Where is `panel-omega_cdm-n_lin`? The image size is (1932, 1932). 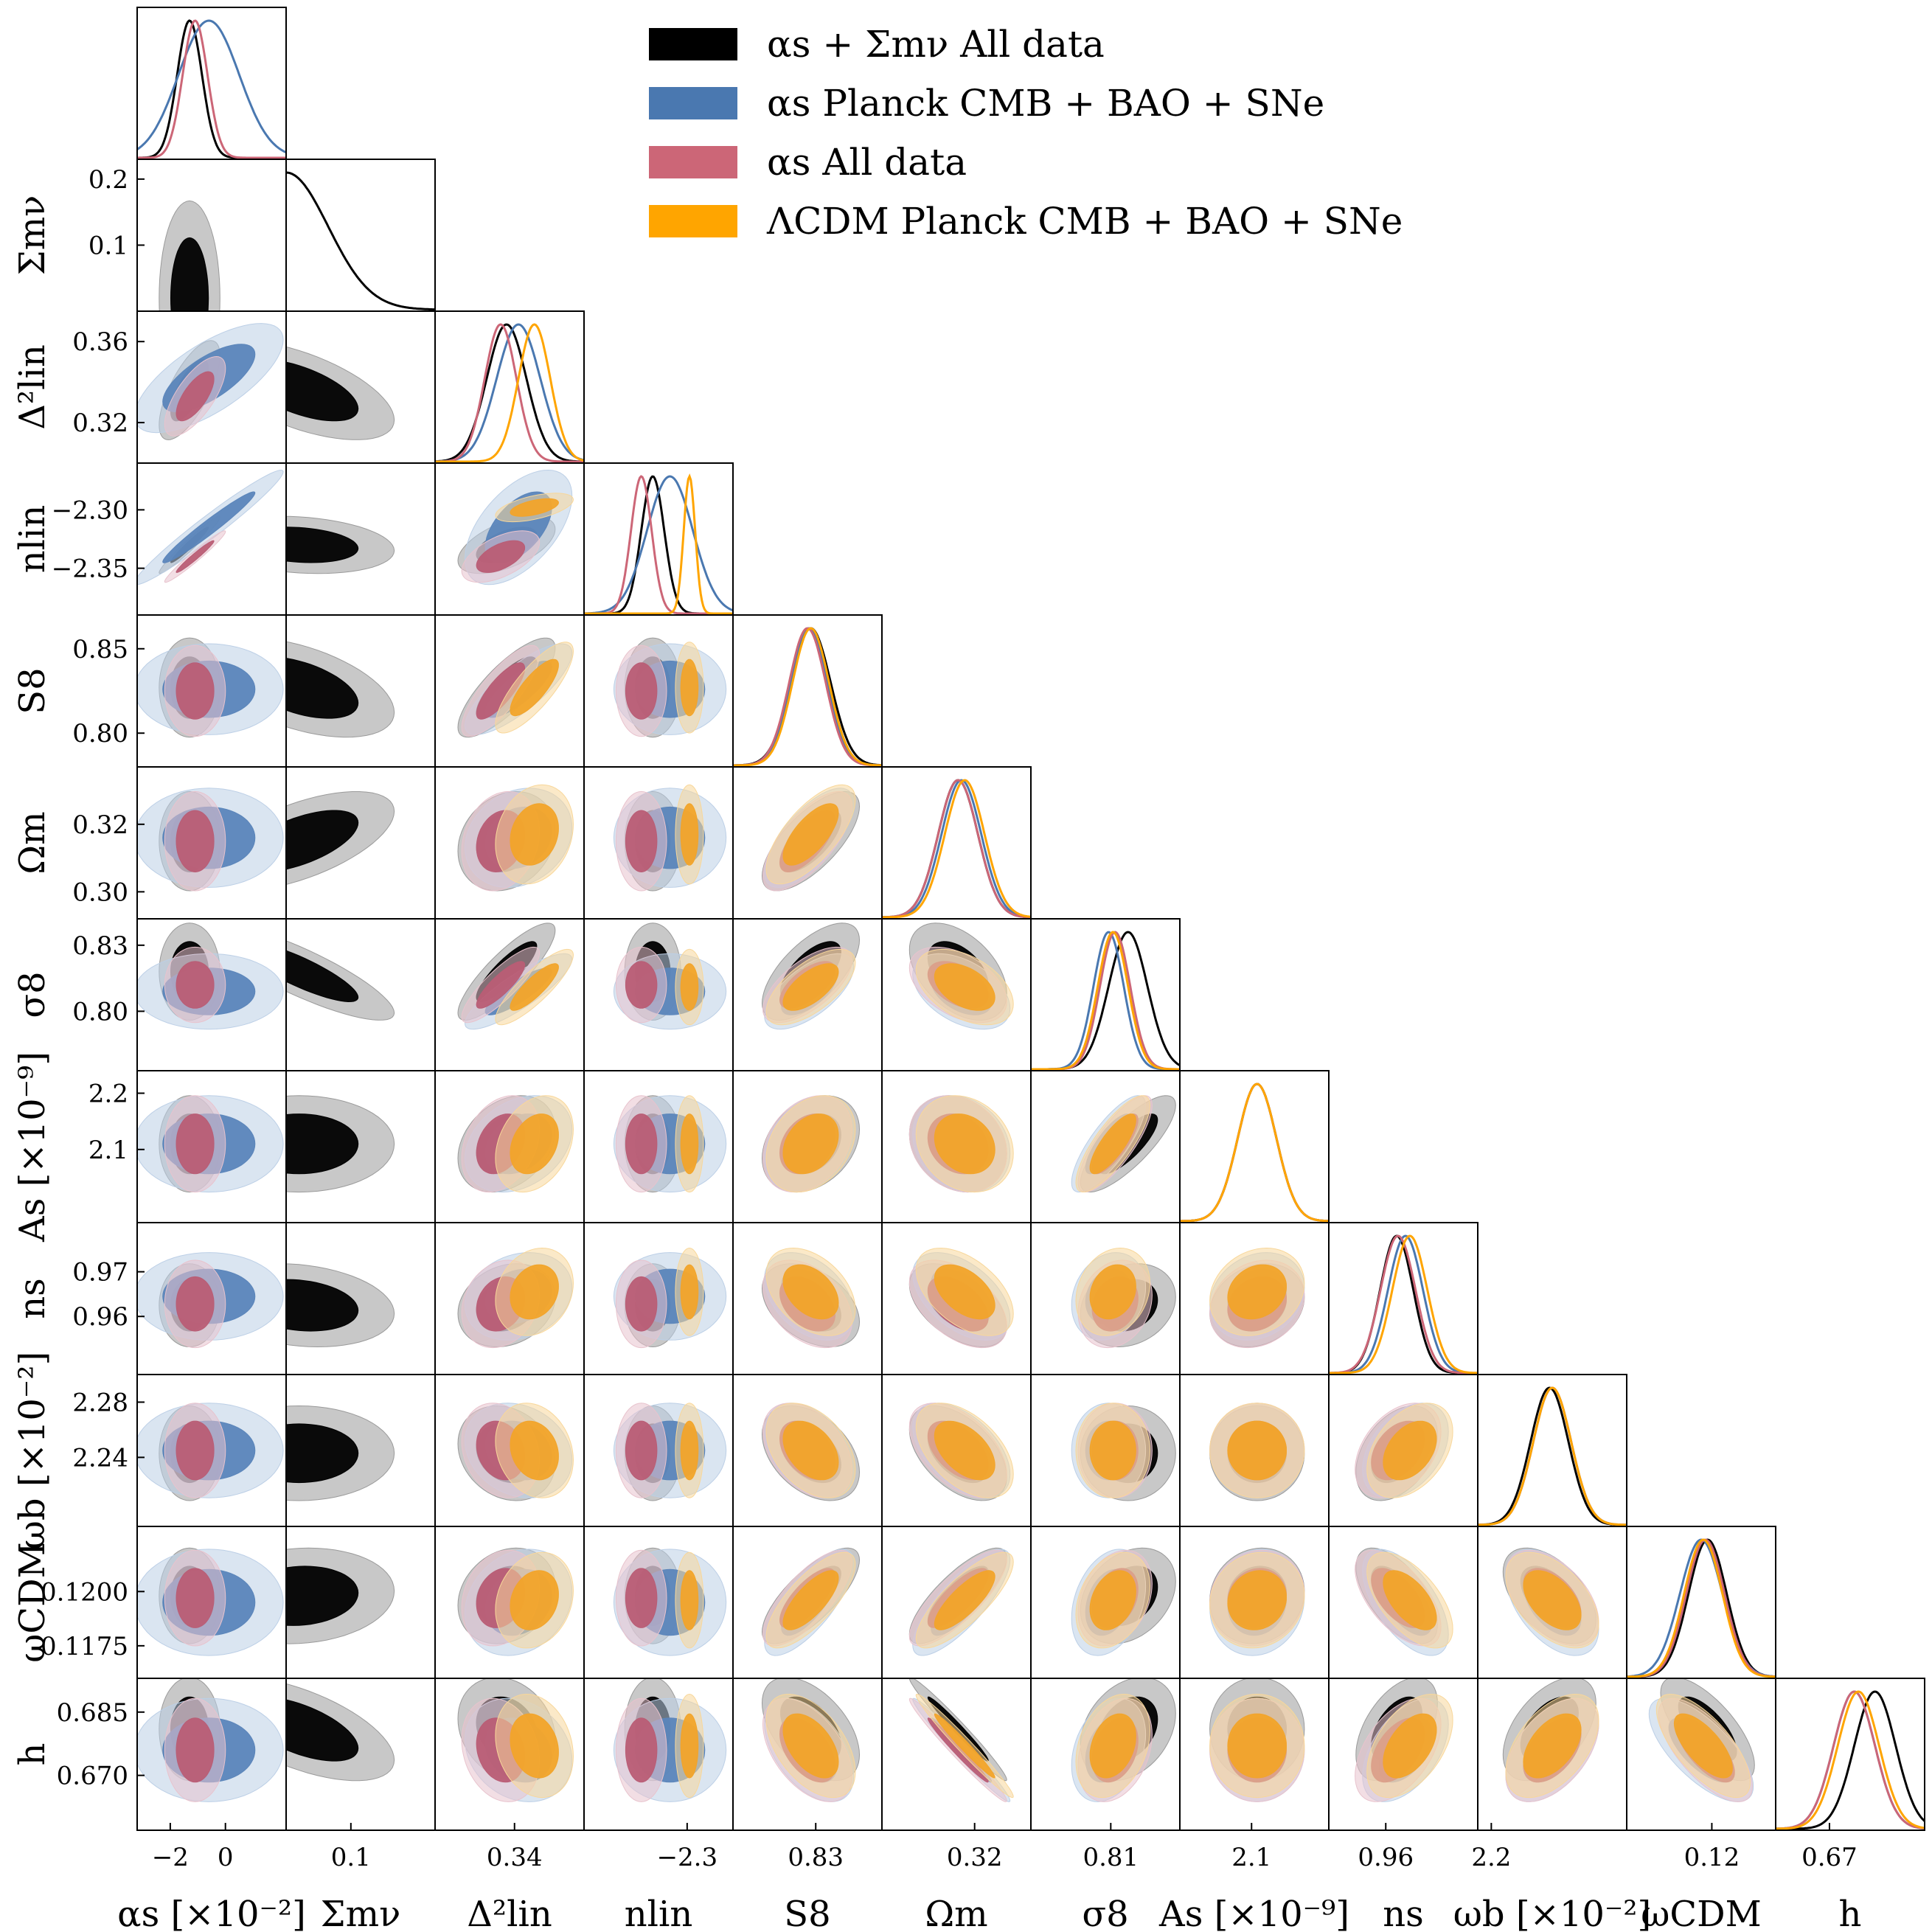 panel-omega_cdm-n_lin is located at coordinates (658, 1602).